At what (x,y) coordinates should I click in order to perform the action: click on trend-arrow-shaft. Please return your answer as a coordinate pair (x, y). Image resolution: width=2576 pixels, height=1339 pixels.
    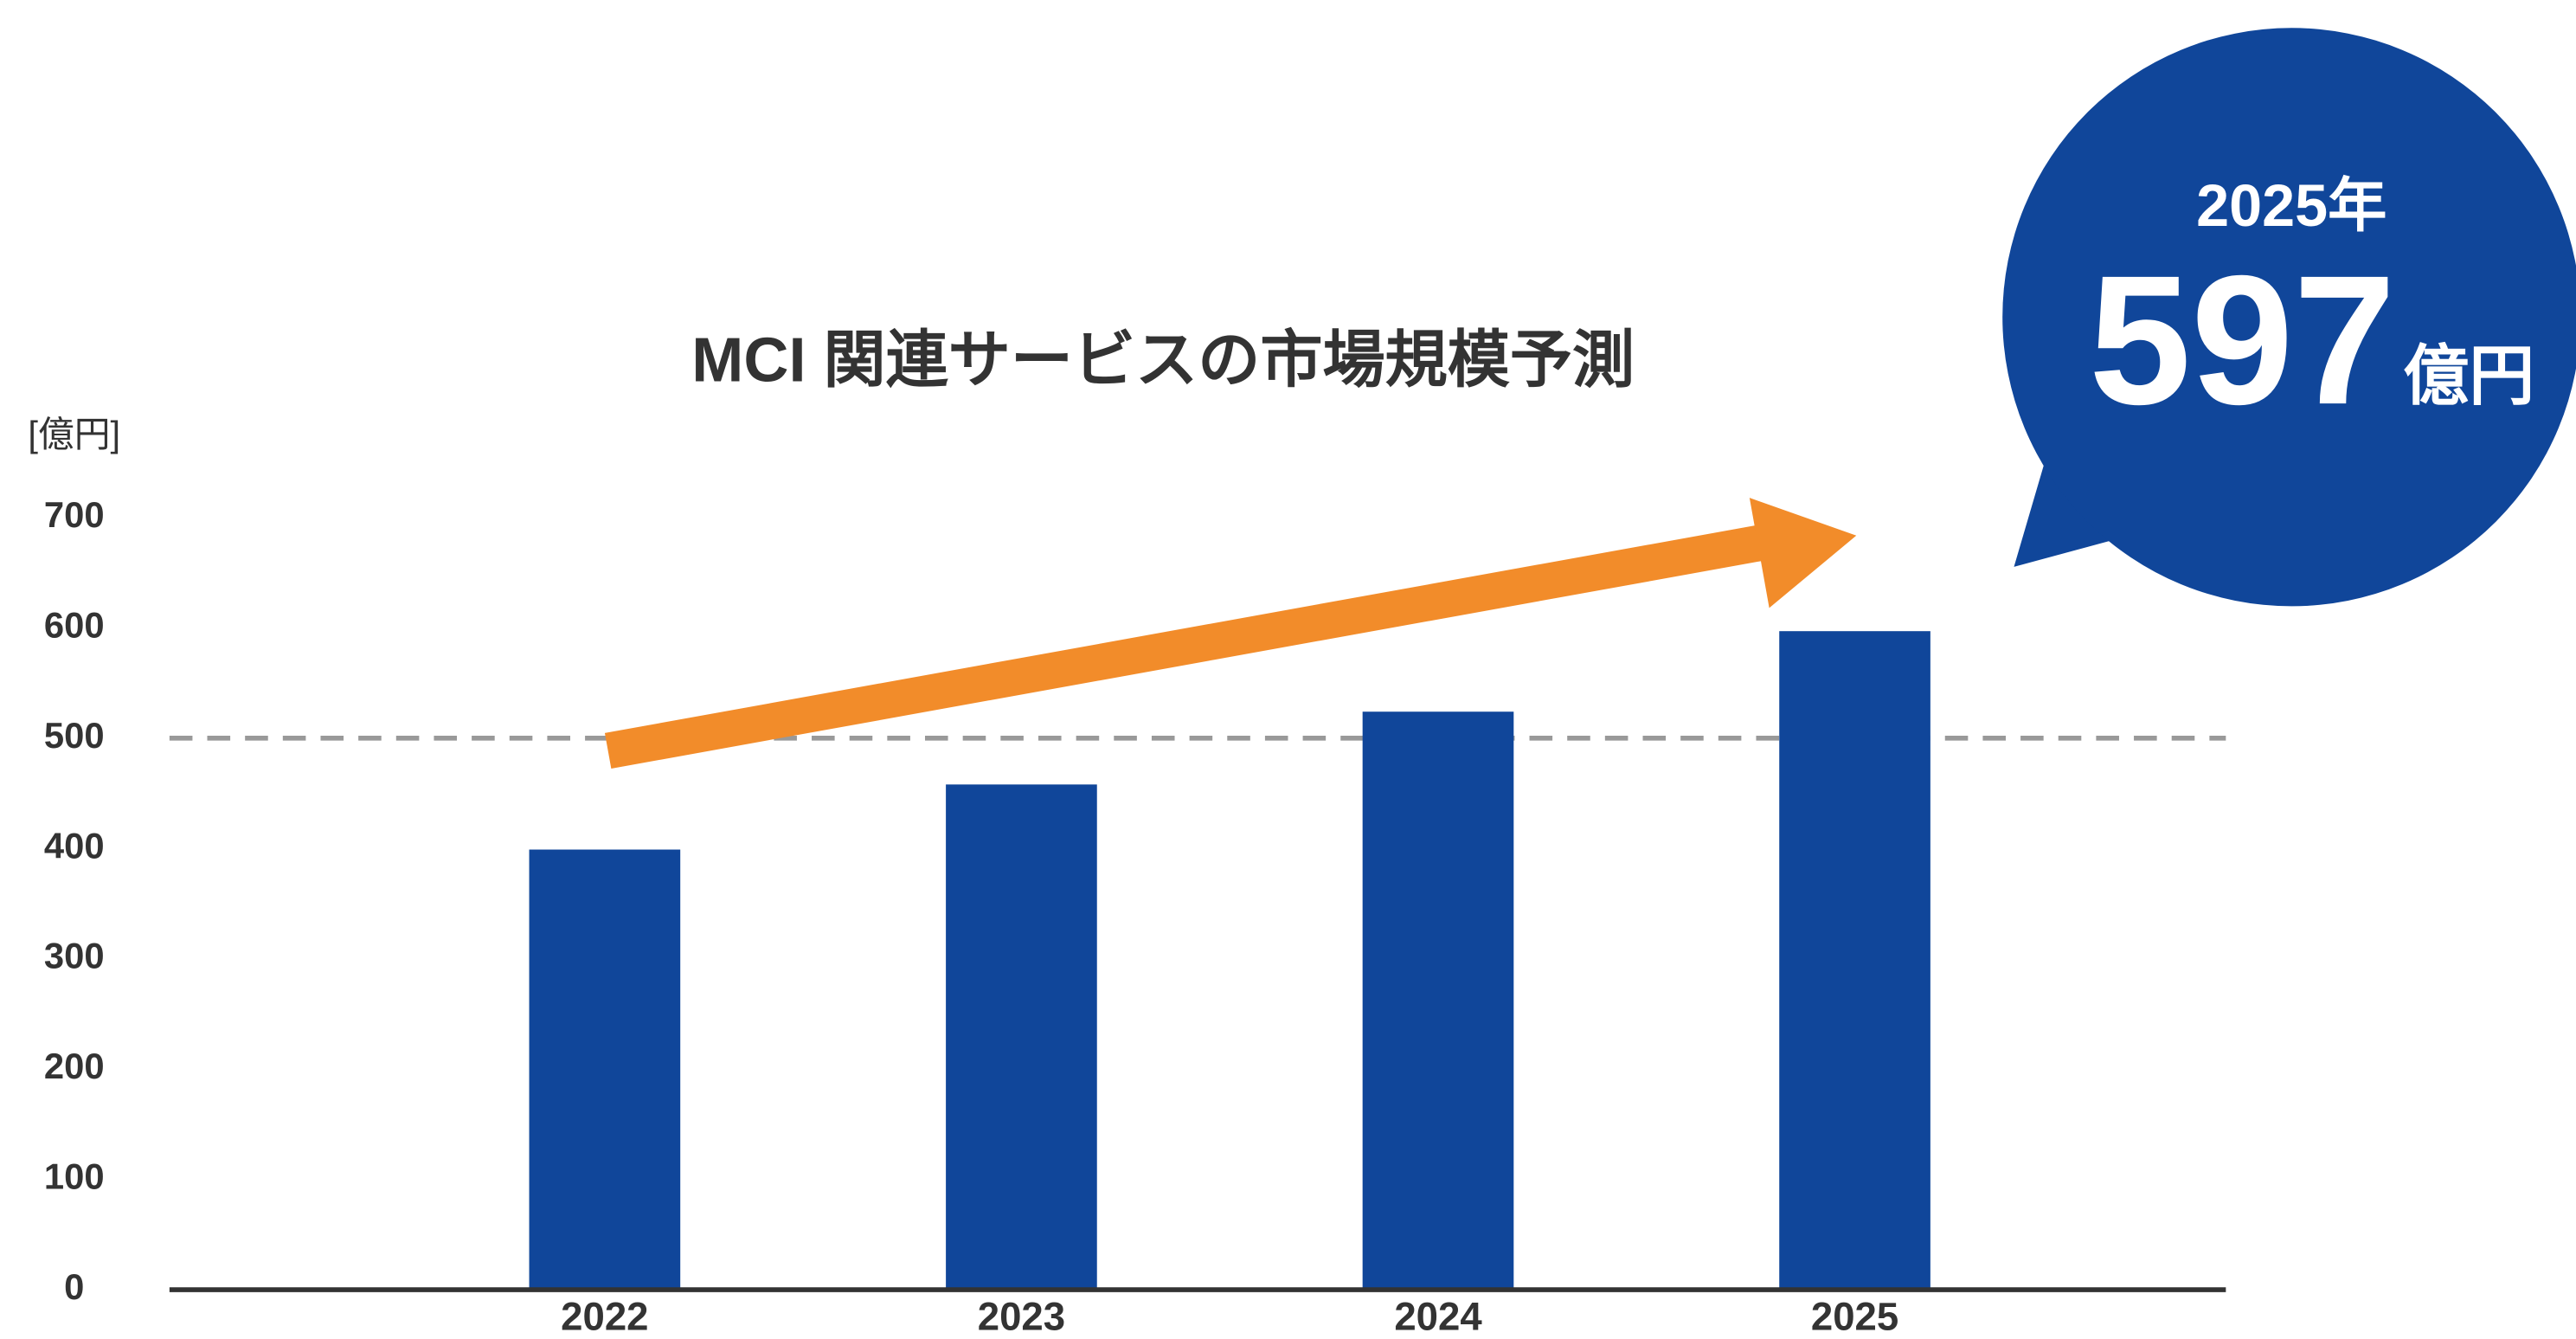
    Looking at the image, I should click on (1195, 645).